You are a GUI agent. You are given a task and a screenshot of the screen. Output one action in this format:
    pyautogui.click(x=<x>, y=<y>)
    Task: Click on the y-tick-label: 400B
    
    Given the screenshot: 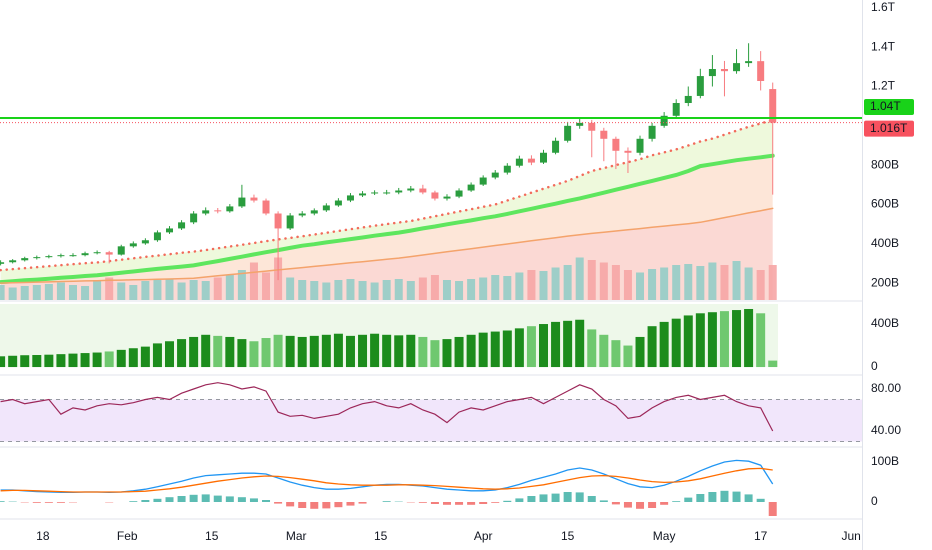 What is the action you would take?
    pyautogui.click(x=885, y=323)
    